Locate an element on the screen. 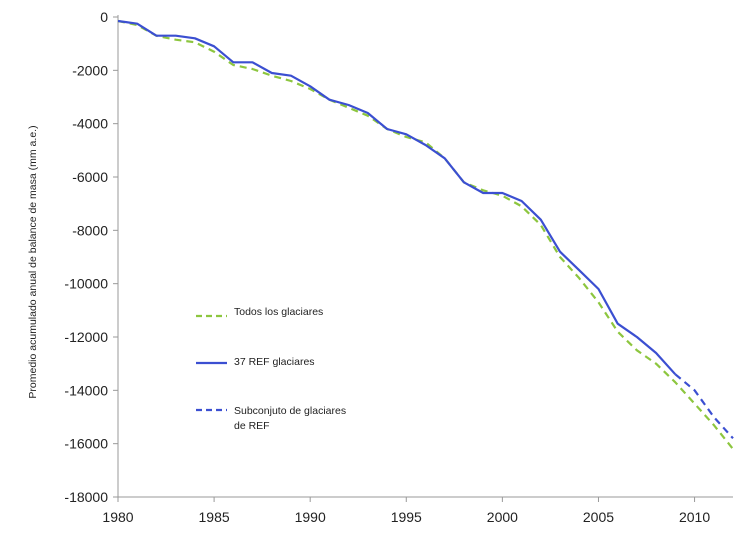  y-tick-label: -18000 is located at coordinates (86, 497).